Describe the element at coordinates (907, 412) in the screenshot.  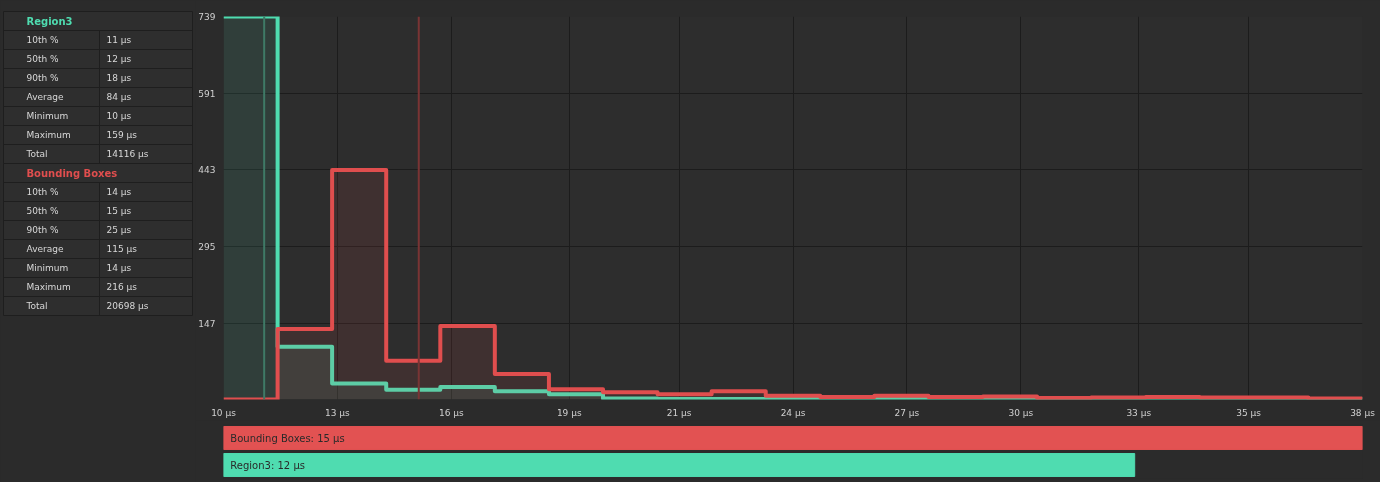
I see `x-tick-label: 27 µs` at that location.